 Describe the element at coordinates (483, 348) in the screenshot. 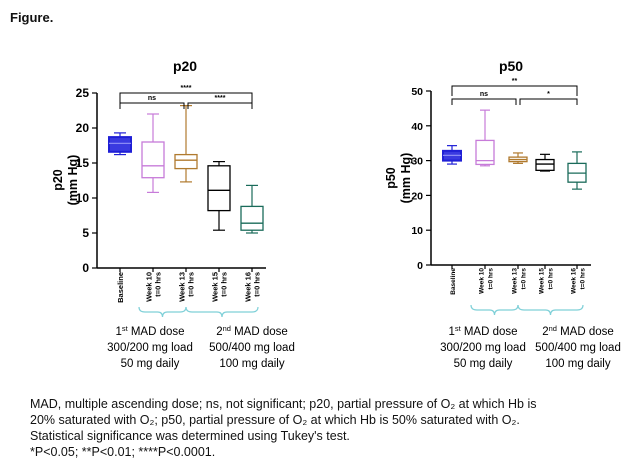

I see `chart2-group-label-line: 300/200 mg load` at that location.